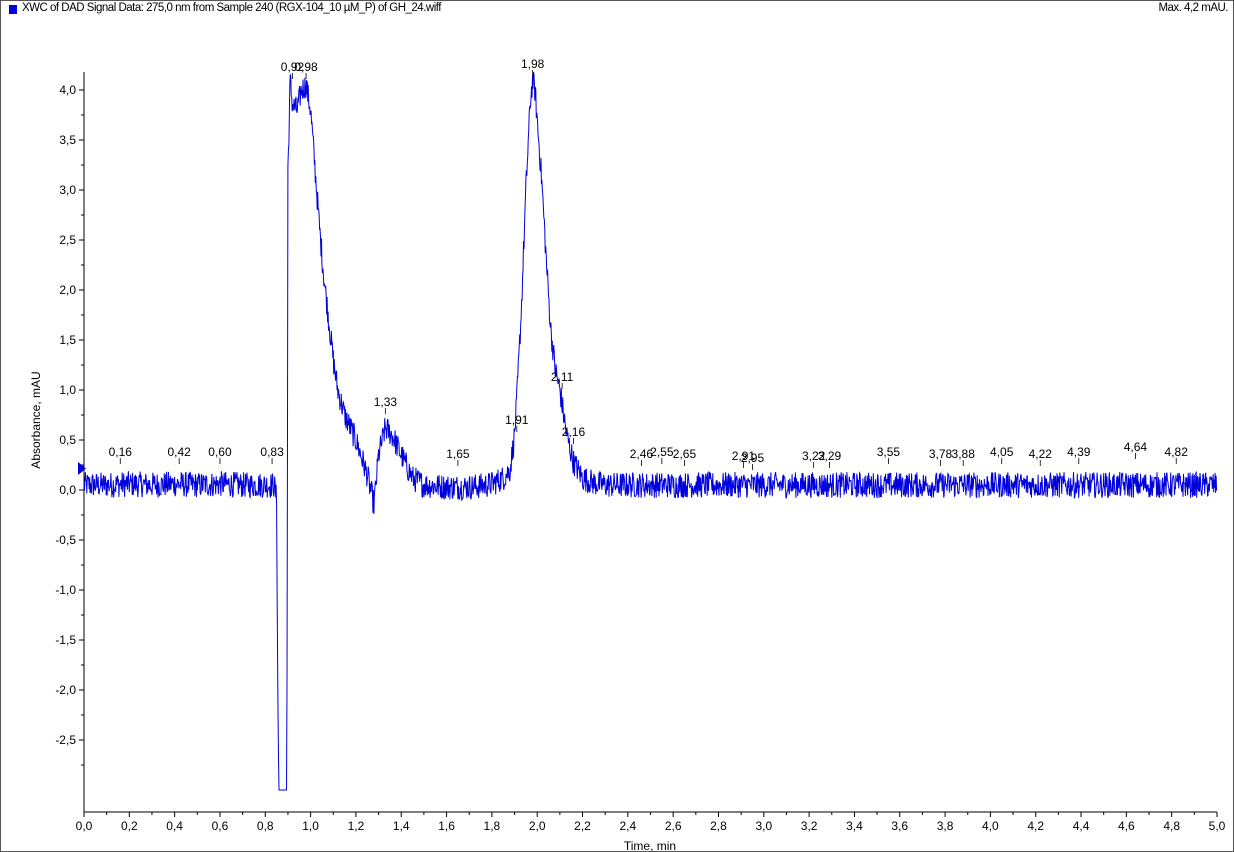  What do you see at coordinates (13, 9) in the screenshot?
I see `legend-swatch` at bounding box center [13, 9].